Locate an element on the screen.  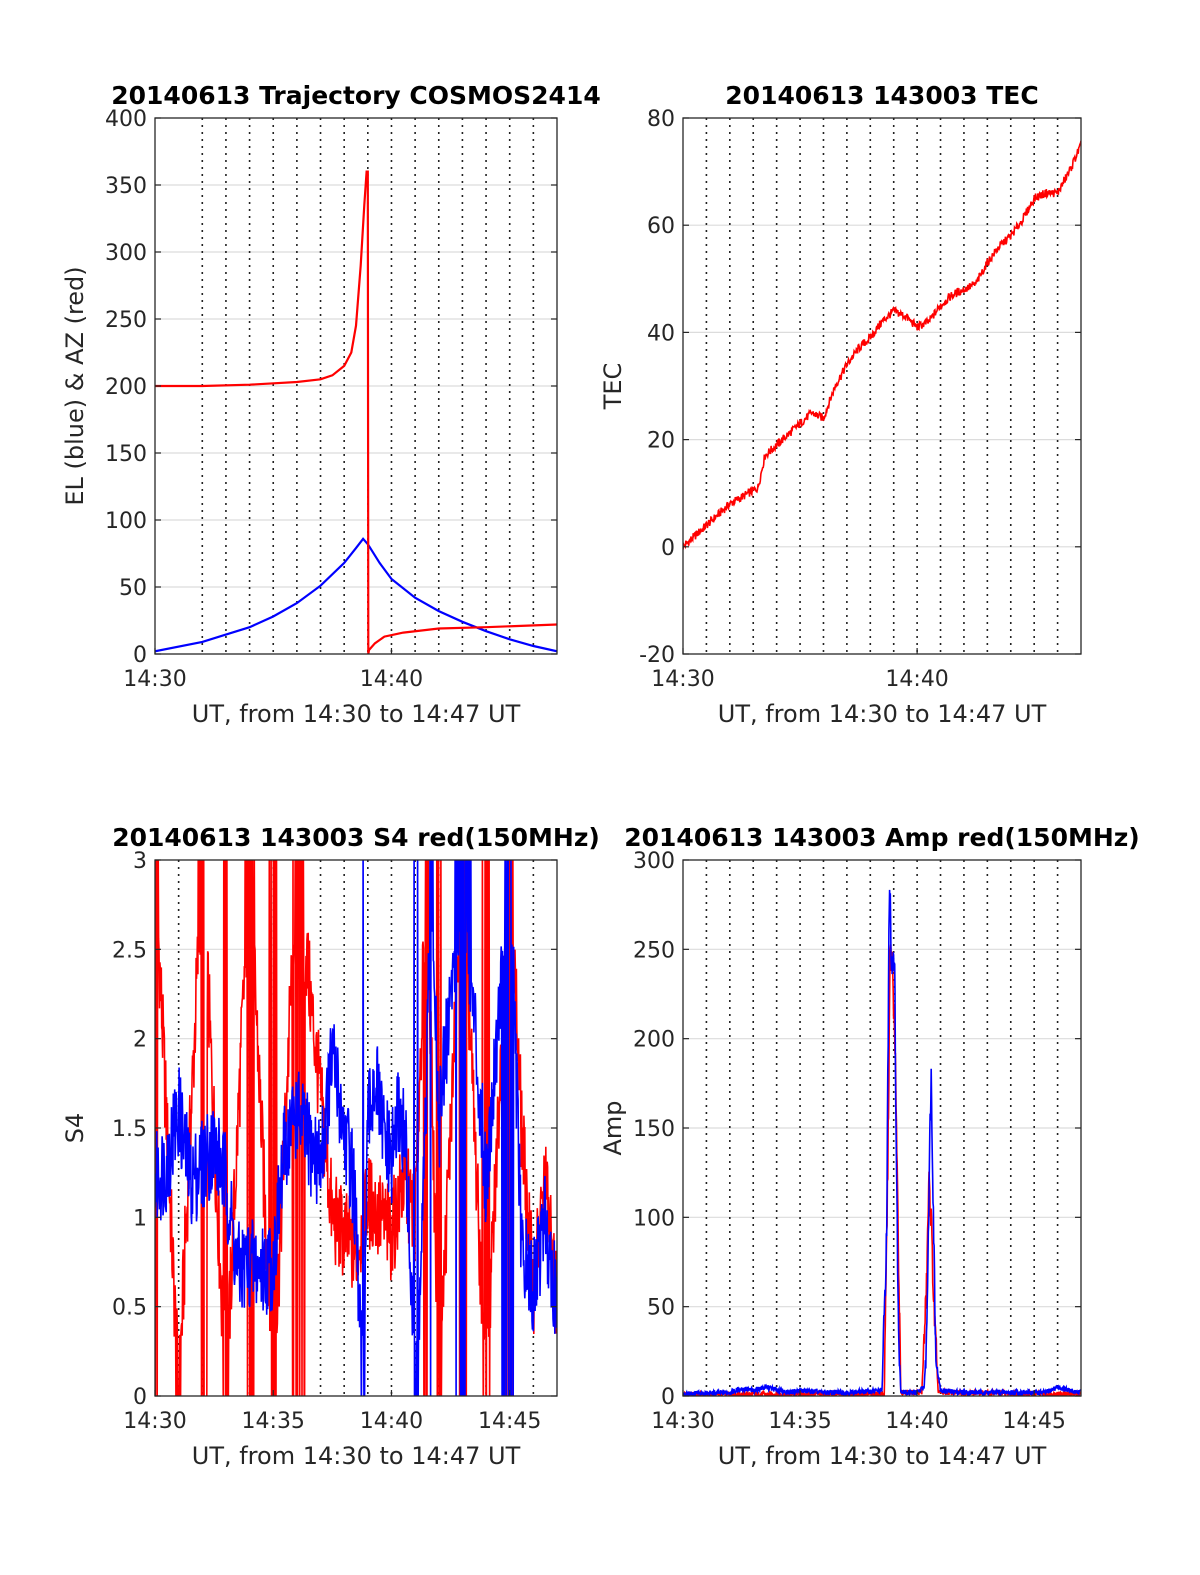
chart-title: 20140613 143003 TEC is located at coordinates (881, 95).